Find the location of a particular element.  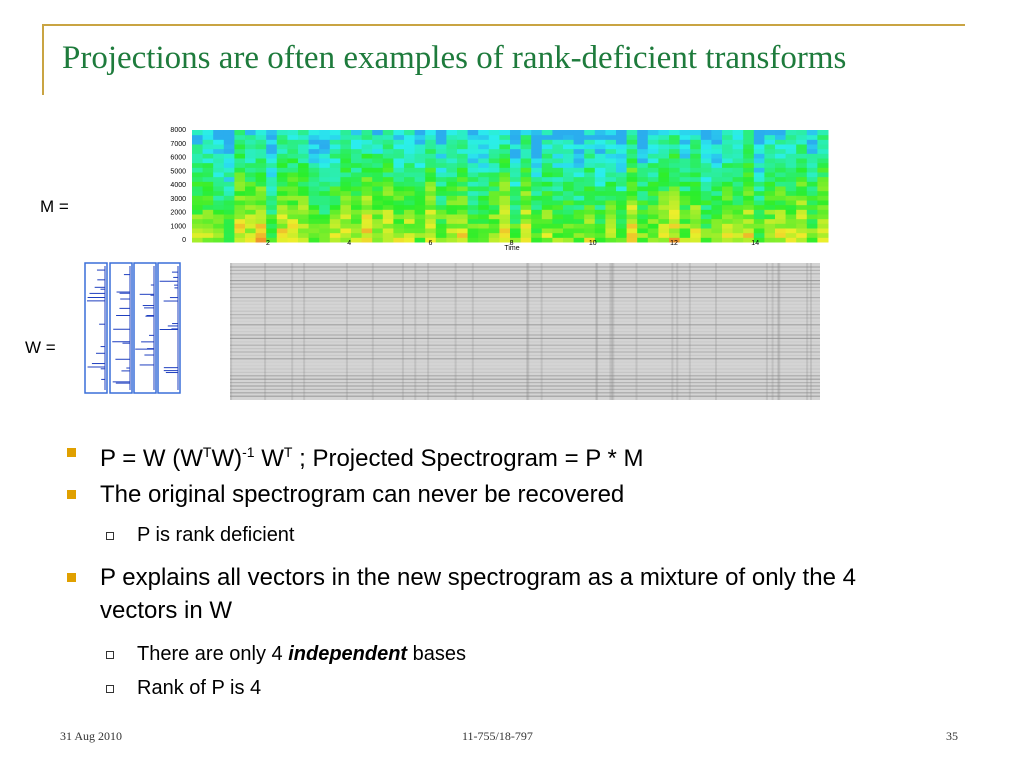

text: P is rank deficient is located at coordinates (216, 535).